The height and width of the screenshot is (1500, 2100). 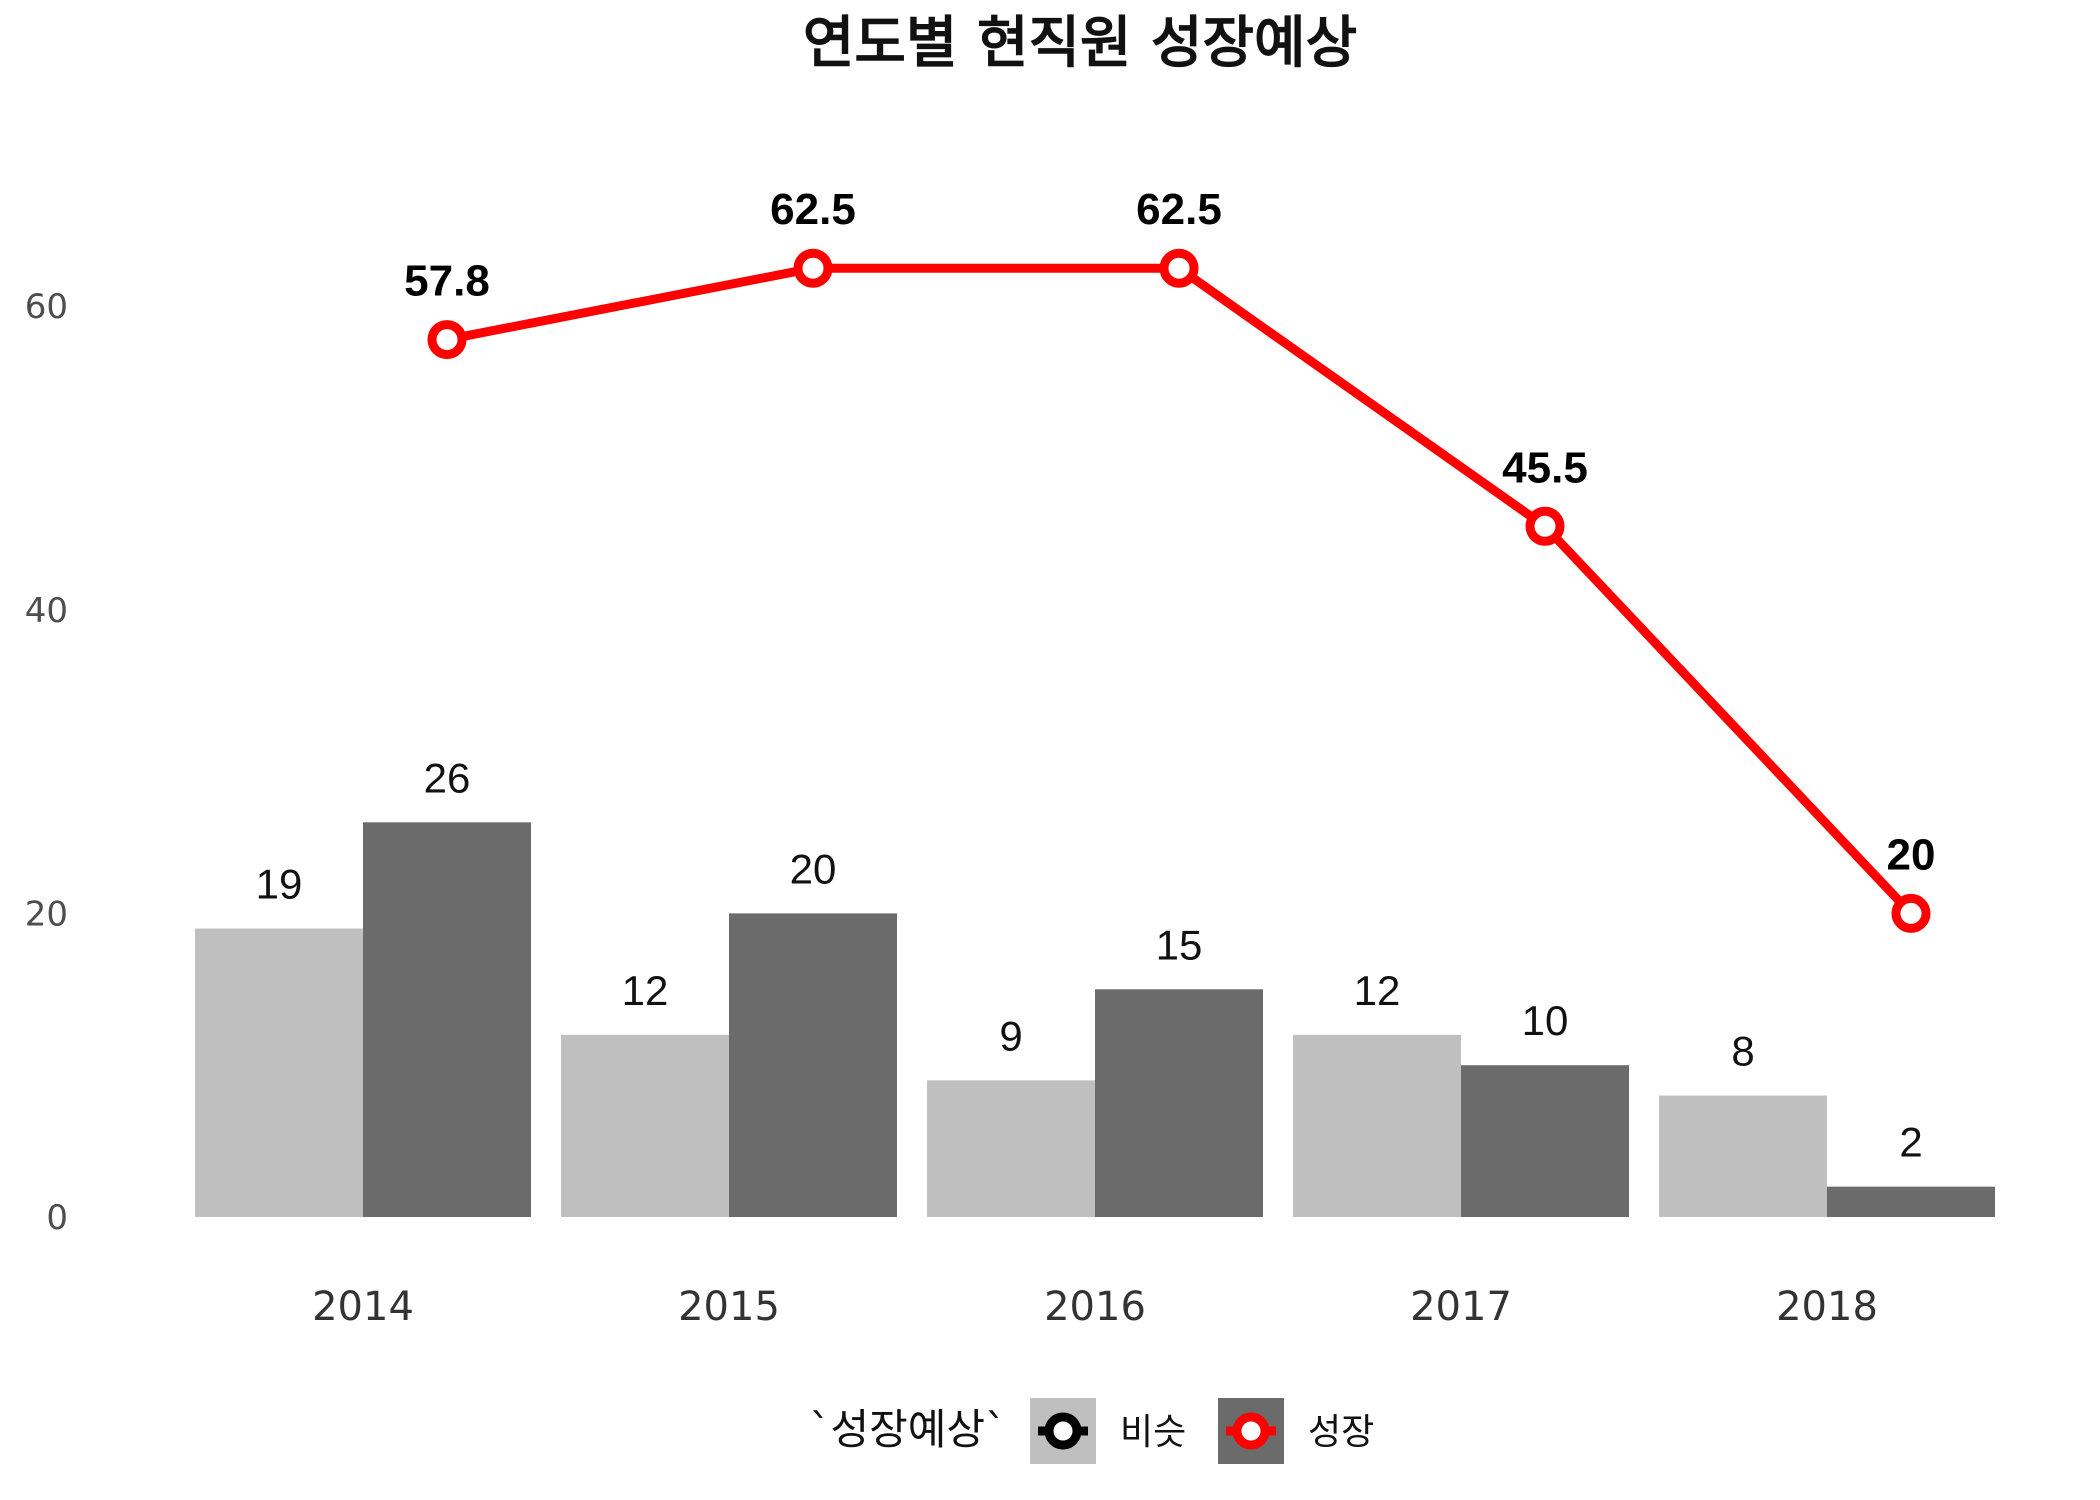 I want to click on bar-label: 8, so click(x=1742, y=1051).